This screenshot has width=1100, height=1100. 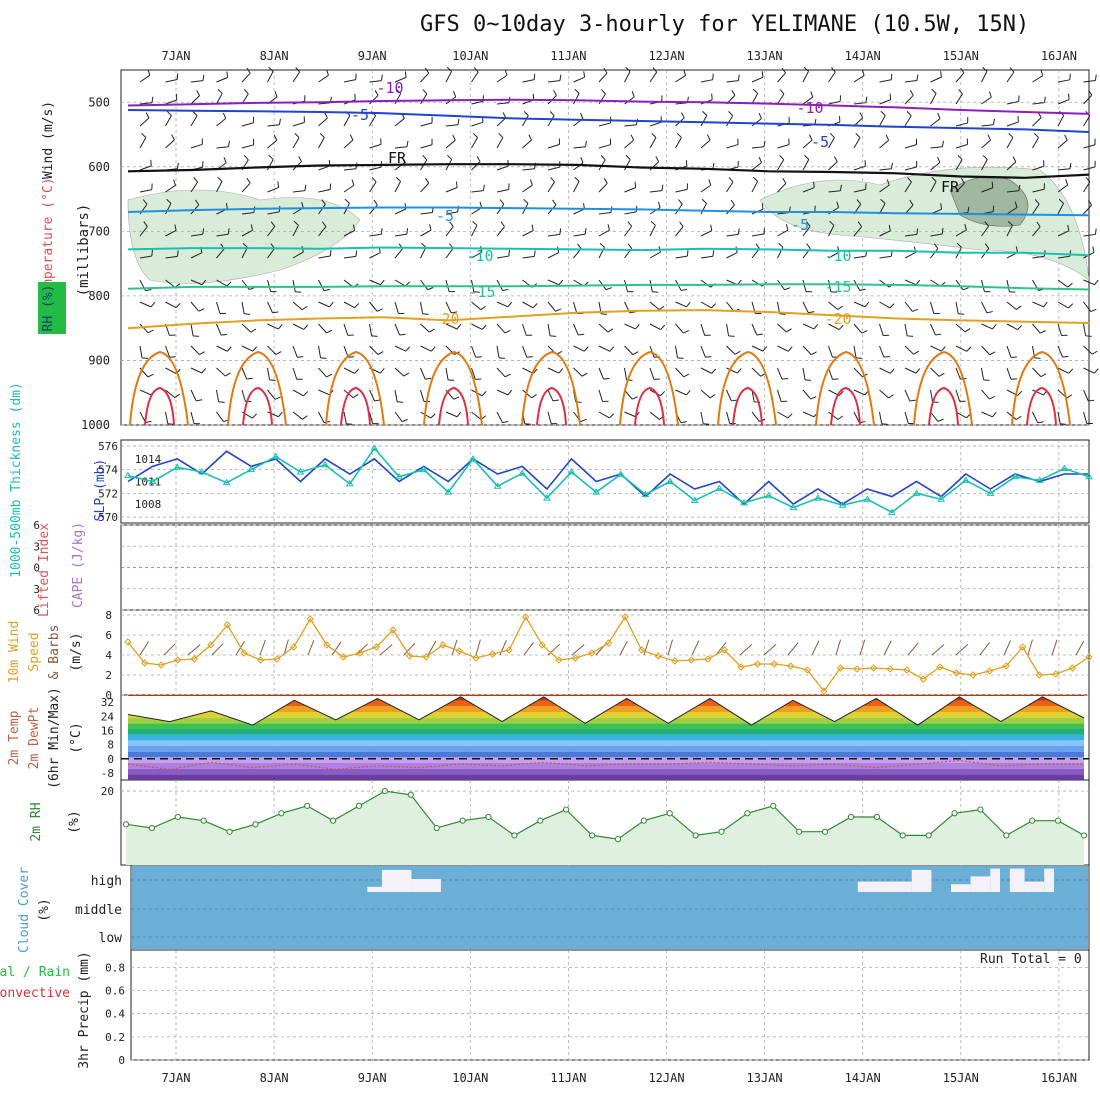 I want to click on temp-tick-label: 16, so click(x=107, y=730).